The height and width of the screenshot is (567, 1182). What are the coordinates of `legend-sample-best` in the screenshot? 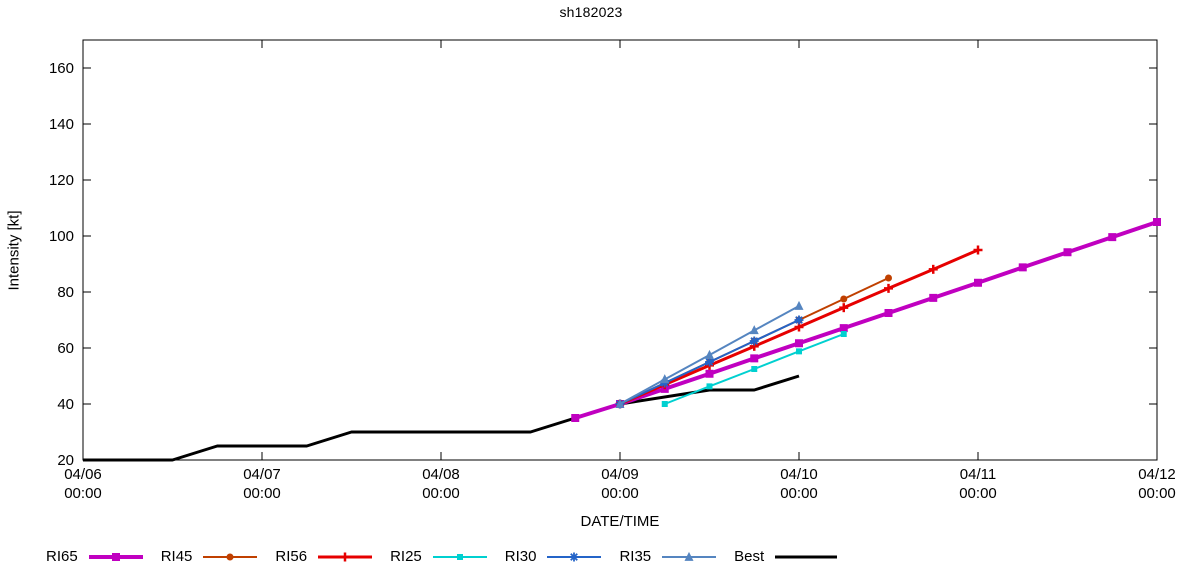 It's located at (806, 556).